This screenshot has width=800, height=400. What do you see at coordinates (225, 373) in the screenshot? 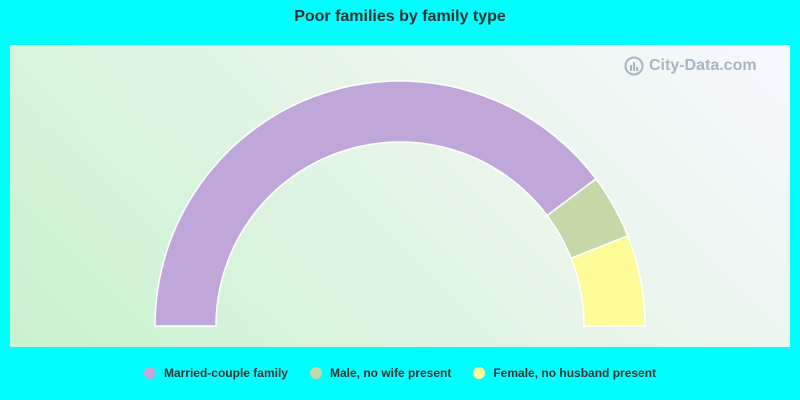
I see `legend-label: Married-couple family` at bounding box center [225, 373].